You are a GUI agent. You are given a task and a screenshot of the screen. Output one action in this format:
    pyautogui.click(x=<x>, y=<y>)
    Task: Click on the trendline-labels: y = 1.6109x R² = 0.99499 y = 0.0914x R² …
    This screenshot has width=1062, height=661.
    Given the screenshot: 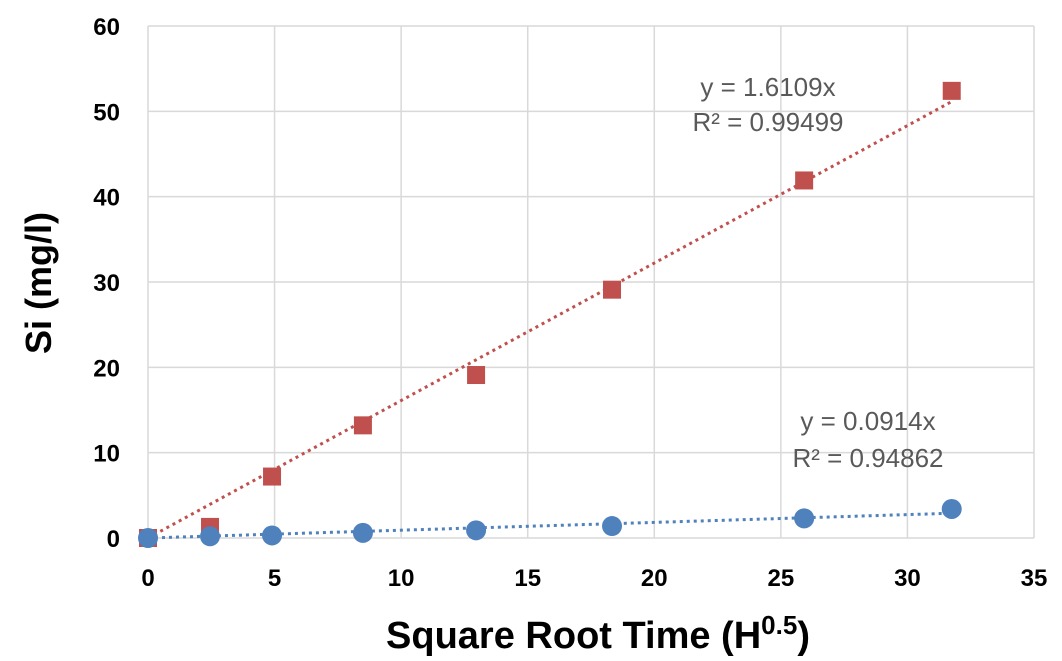 What is the action you would take?
    pyautogui.click(x=817, y=272)
    